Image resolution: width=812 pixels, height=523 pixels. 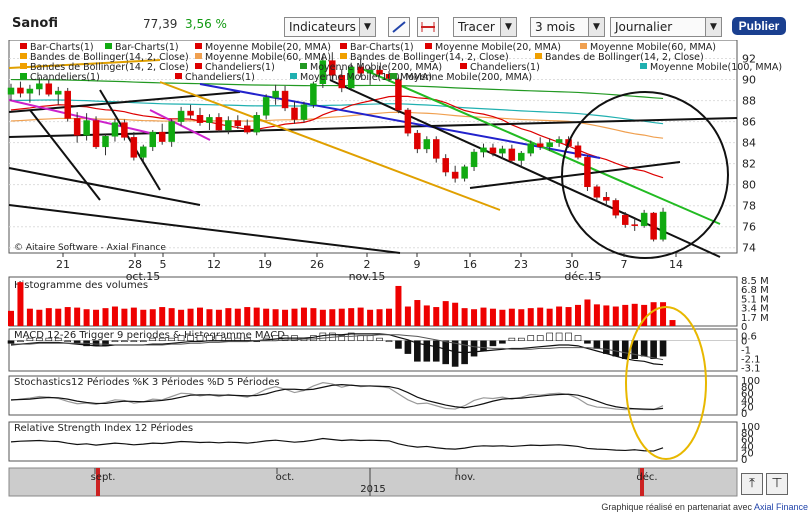 I want to click on rsi-panel-title: Relative Strength Index 12 Périodes, so click(x=103, y=428).